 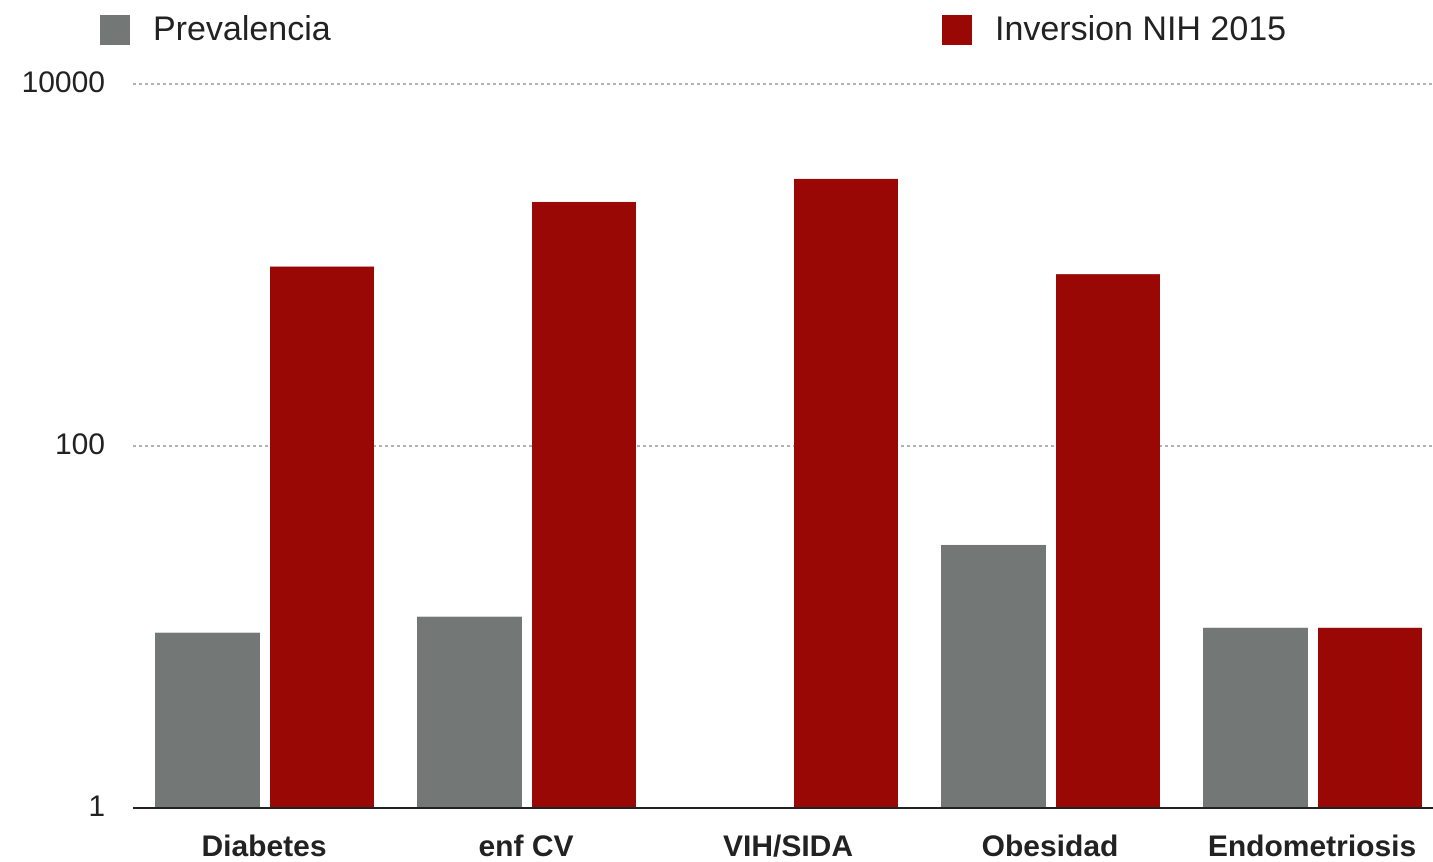 What do you see at coordinates (1050, 846) in the screenshot?
I see `x-tick-label: Obesidad` at bounding box center [1050, 846].